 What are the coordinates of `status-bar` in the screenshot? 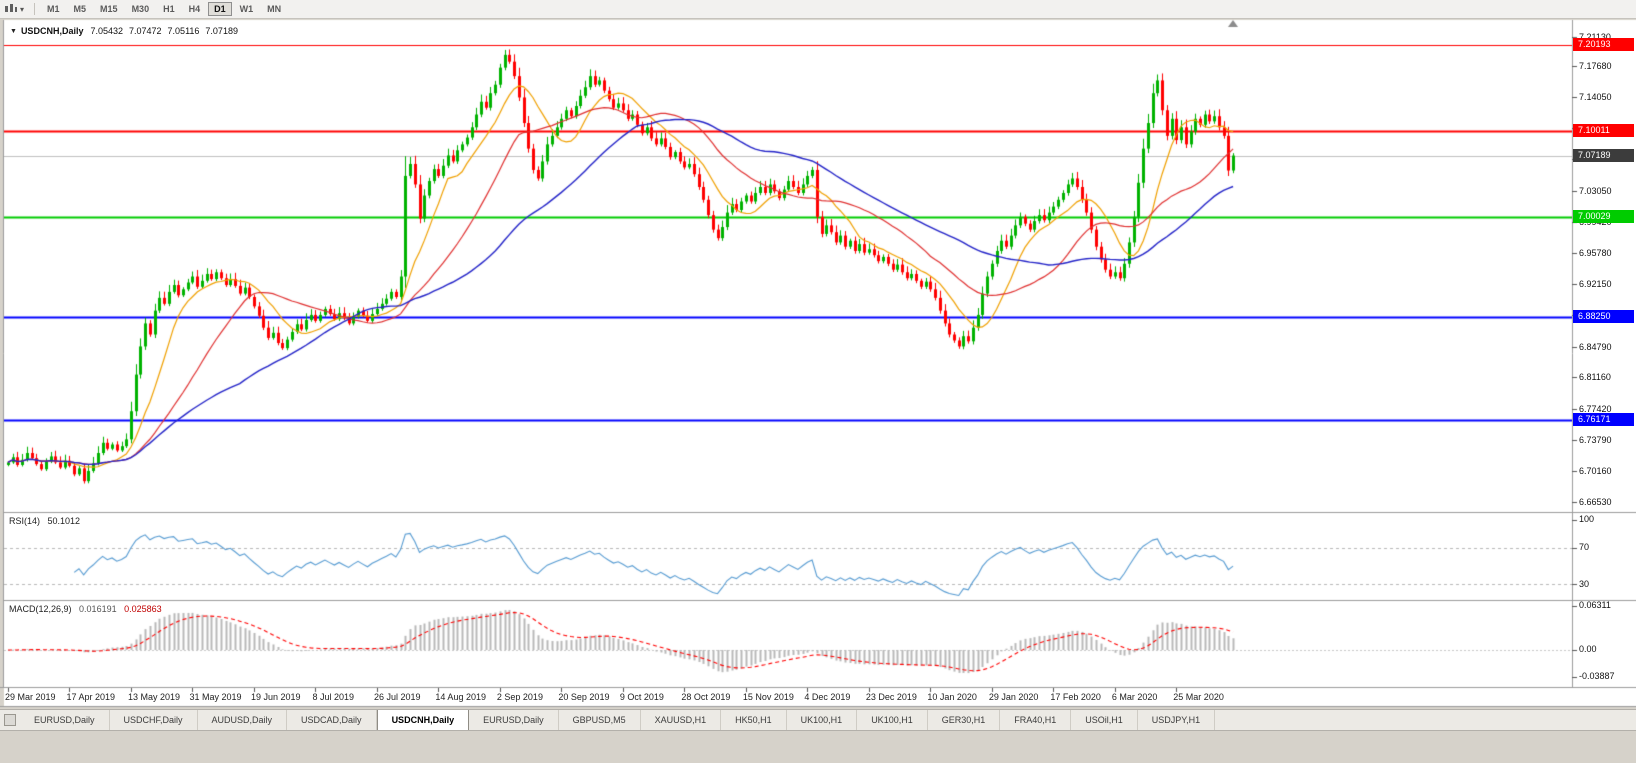 It's located at (818, 747).